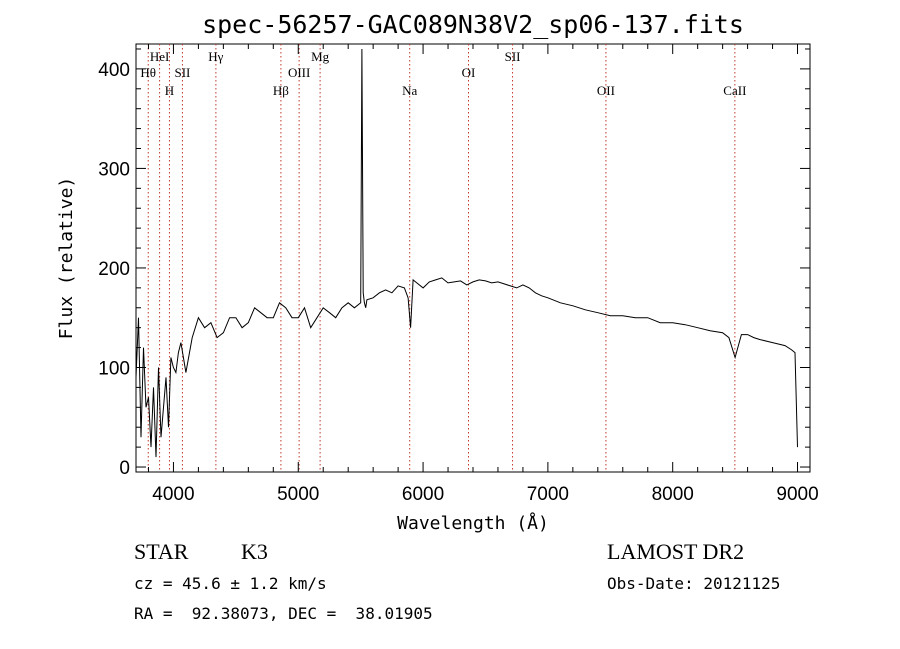 The width and height of the screenshot is (900, 649). What do you see at coordinates (473, 523) in the screenshot?
I see `x-axis-label: Wavelength (Å)` at bounding box center [473, 523].